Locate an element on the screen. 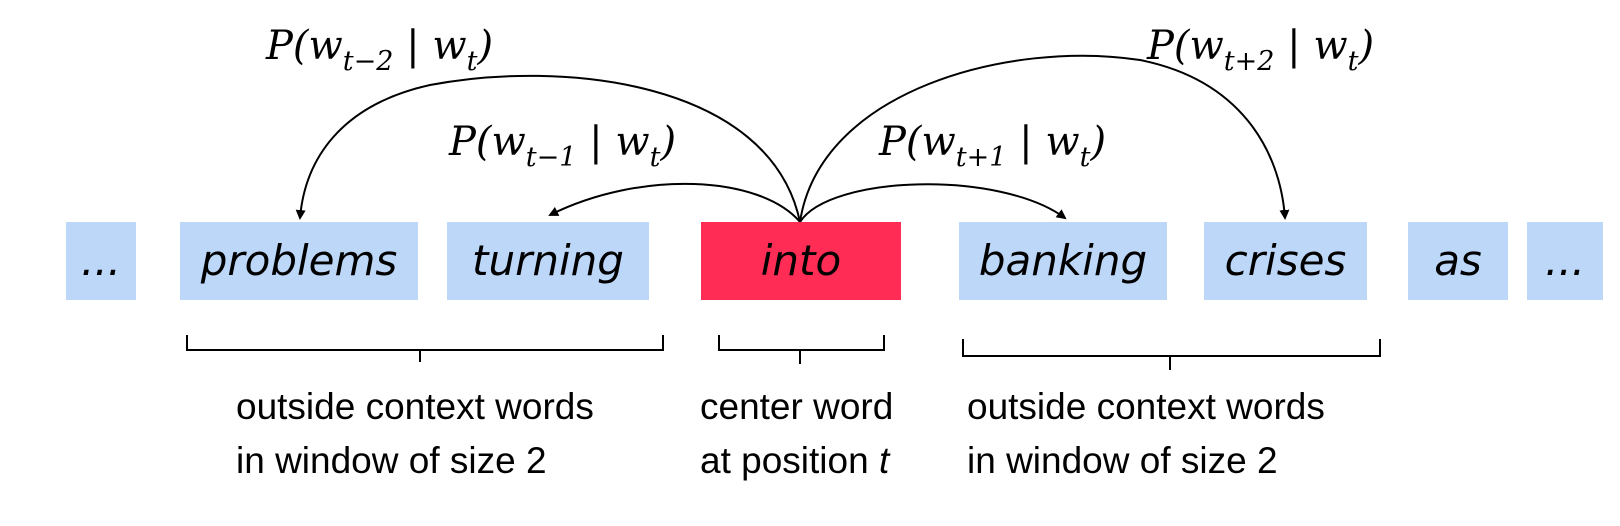 The image size is (1620, 526). word-as: as is located at coordinates (1458, 261).